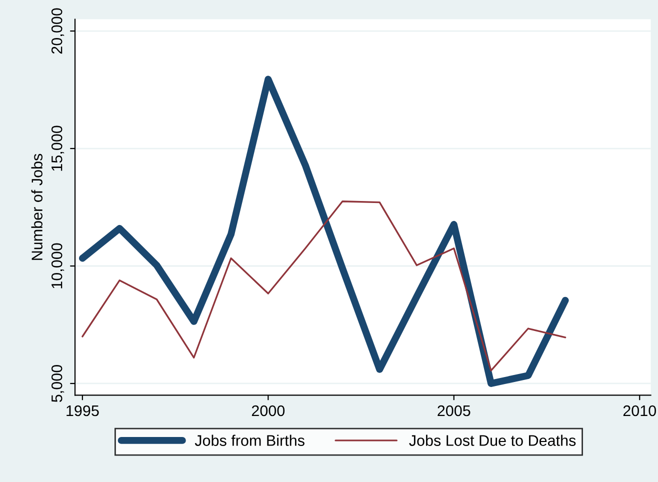  What do you see at coordinates (82, 410) in the screenshot?
I see `x-tick-label: 1995` at bounding box center [82, 410].